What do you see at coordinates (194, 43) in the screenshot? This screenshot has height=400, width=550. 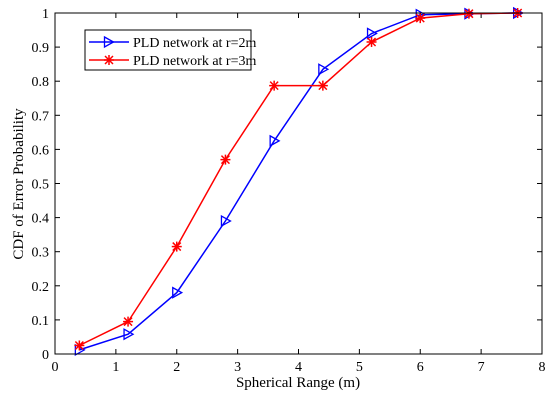 I see `legend-label-r2: PLD network at r=2m` at bounding box center [194, 43].